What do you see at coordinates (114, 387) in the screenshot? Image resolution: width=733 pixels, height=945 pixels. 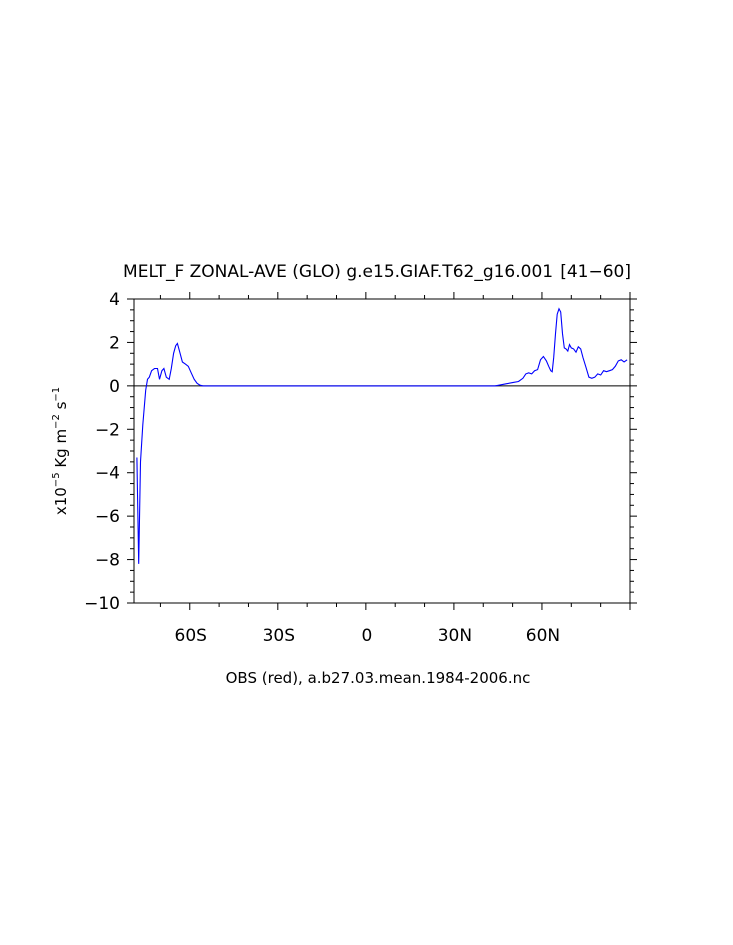 I see `y-tick-label: 0` at bounding box center [114, 387].